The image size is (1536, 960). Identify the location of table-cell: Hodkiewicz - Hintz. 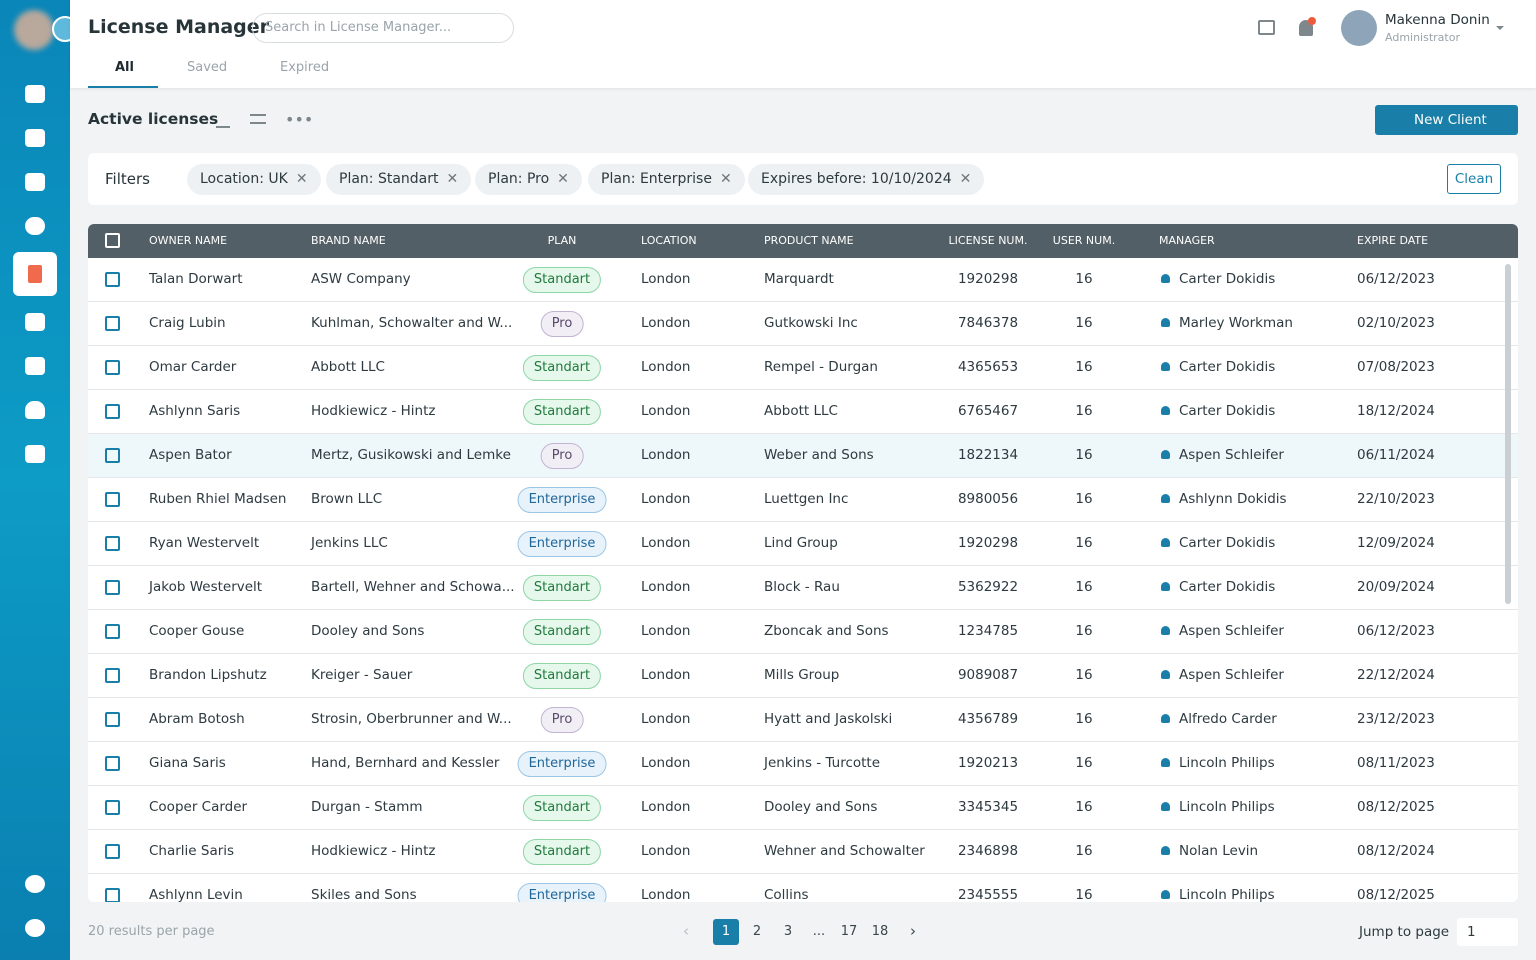
(373, 851).